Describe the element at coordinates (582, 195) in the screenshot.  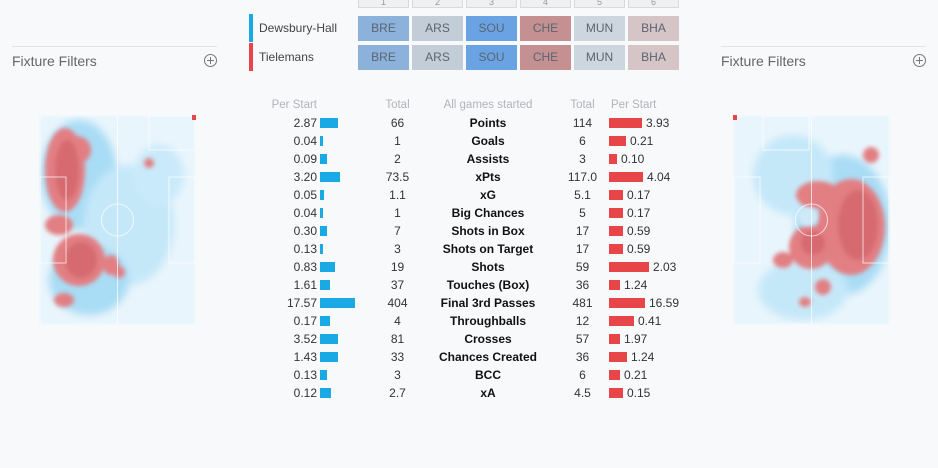
I see `away-total: 5.1` at that location.